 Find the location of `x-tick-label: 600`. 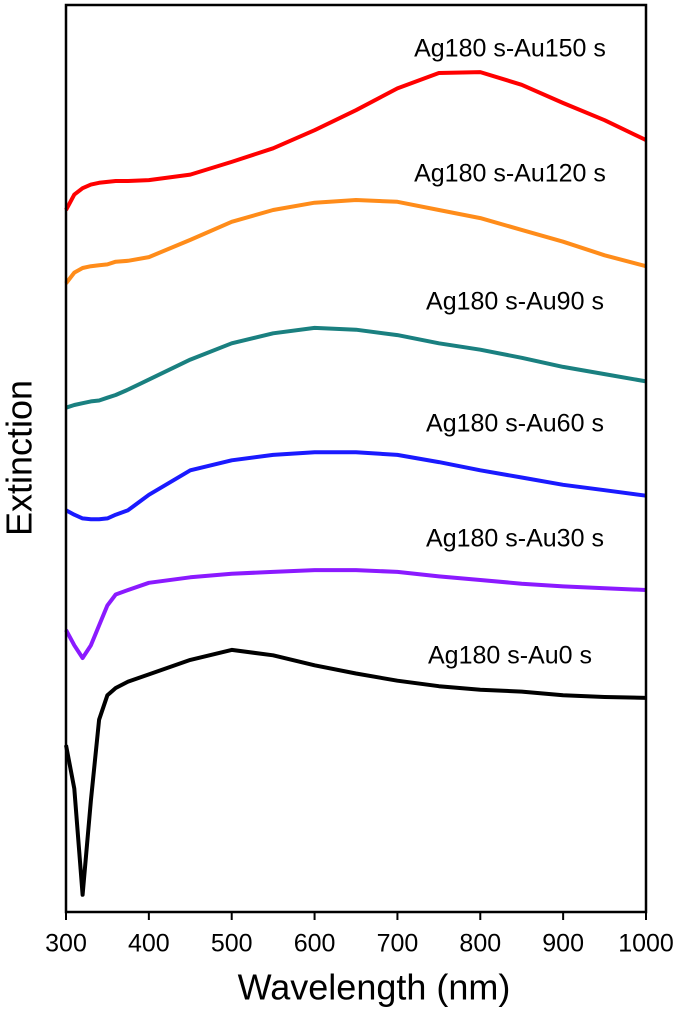

x-tick-label: 600 is located at coordinates (315, 944).